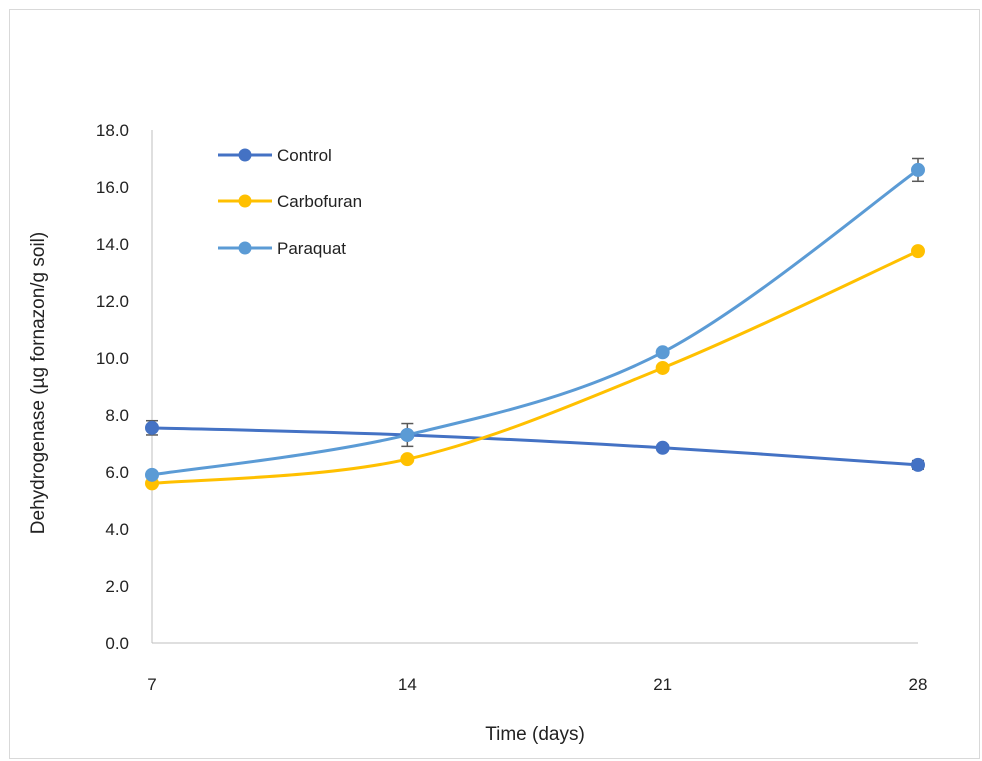 This screenshot has width=982, height=761. Describe the element at coordinates (112, 358) in the screenshot. I see `y-tick-label: 10.0` at that location.